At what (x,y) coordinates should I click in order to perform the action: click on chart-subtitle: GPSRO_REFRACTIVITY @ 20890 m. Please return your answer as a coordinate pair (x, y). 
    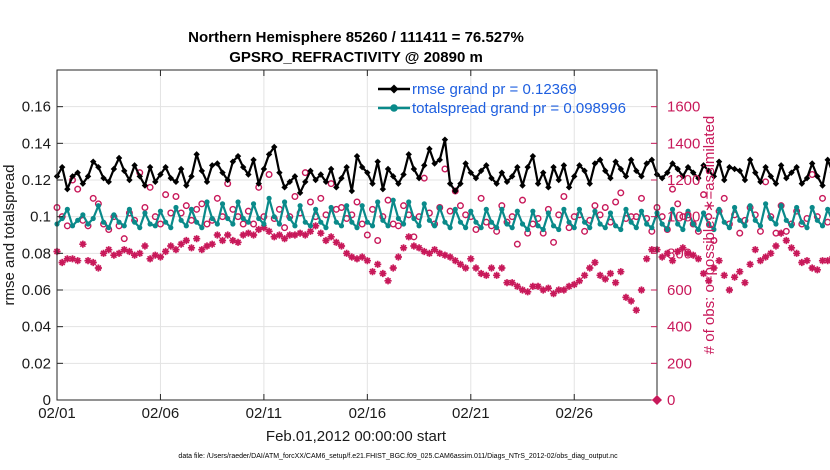
    Looking at the image, I should click on (356, 57).